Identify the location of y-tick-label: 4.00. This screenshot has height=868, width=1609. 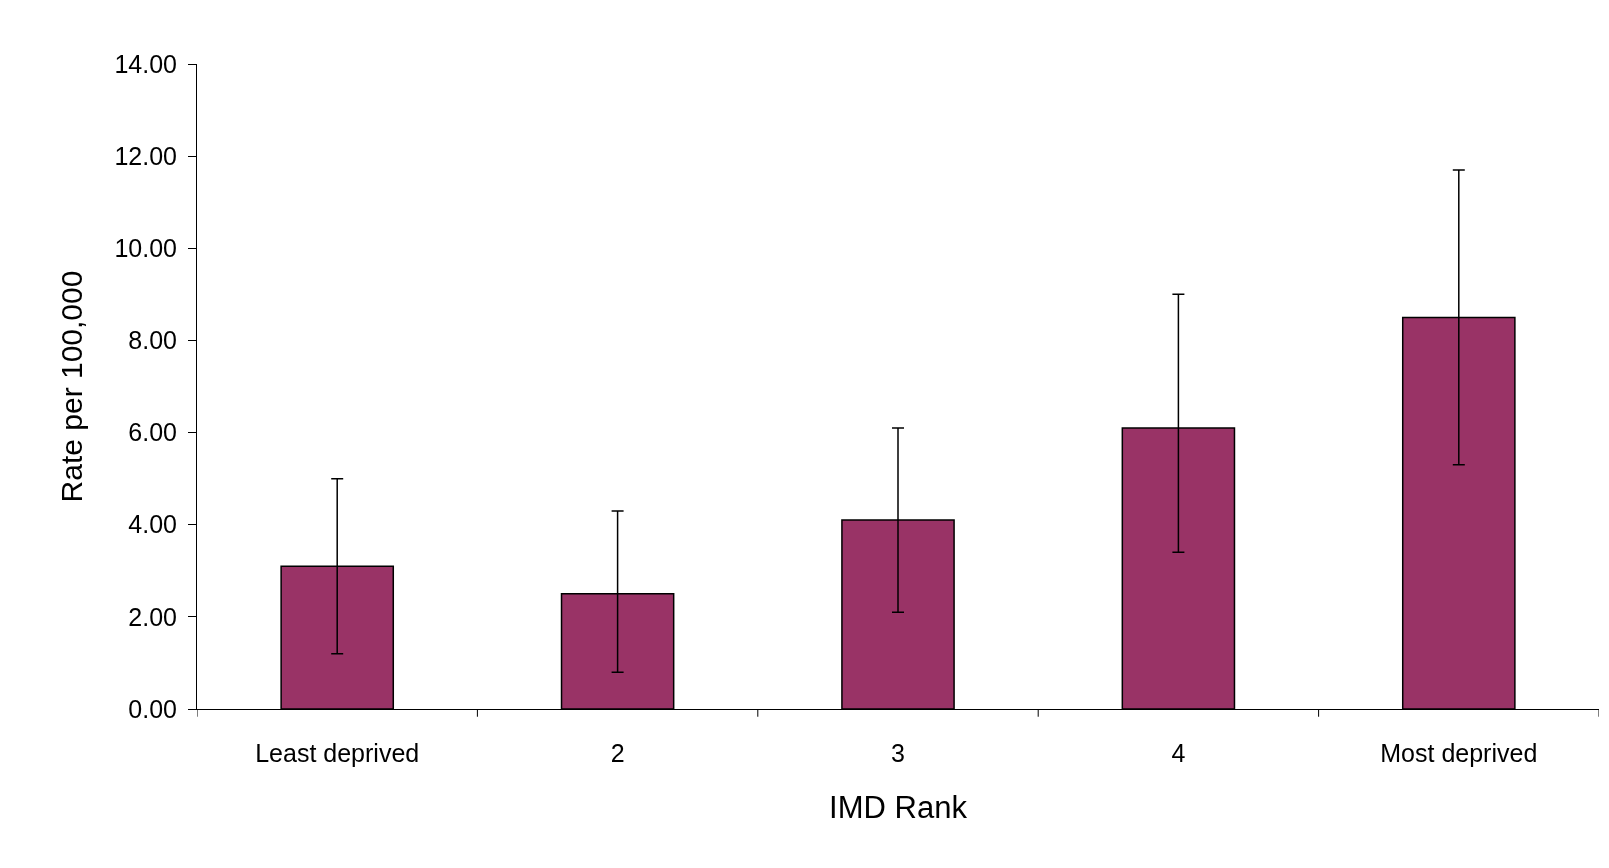
(152, 524).